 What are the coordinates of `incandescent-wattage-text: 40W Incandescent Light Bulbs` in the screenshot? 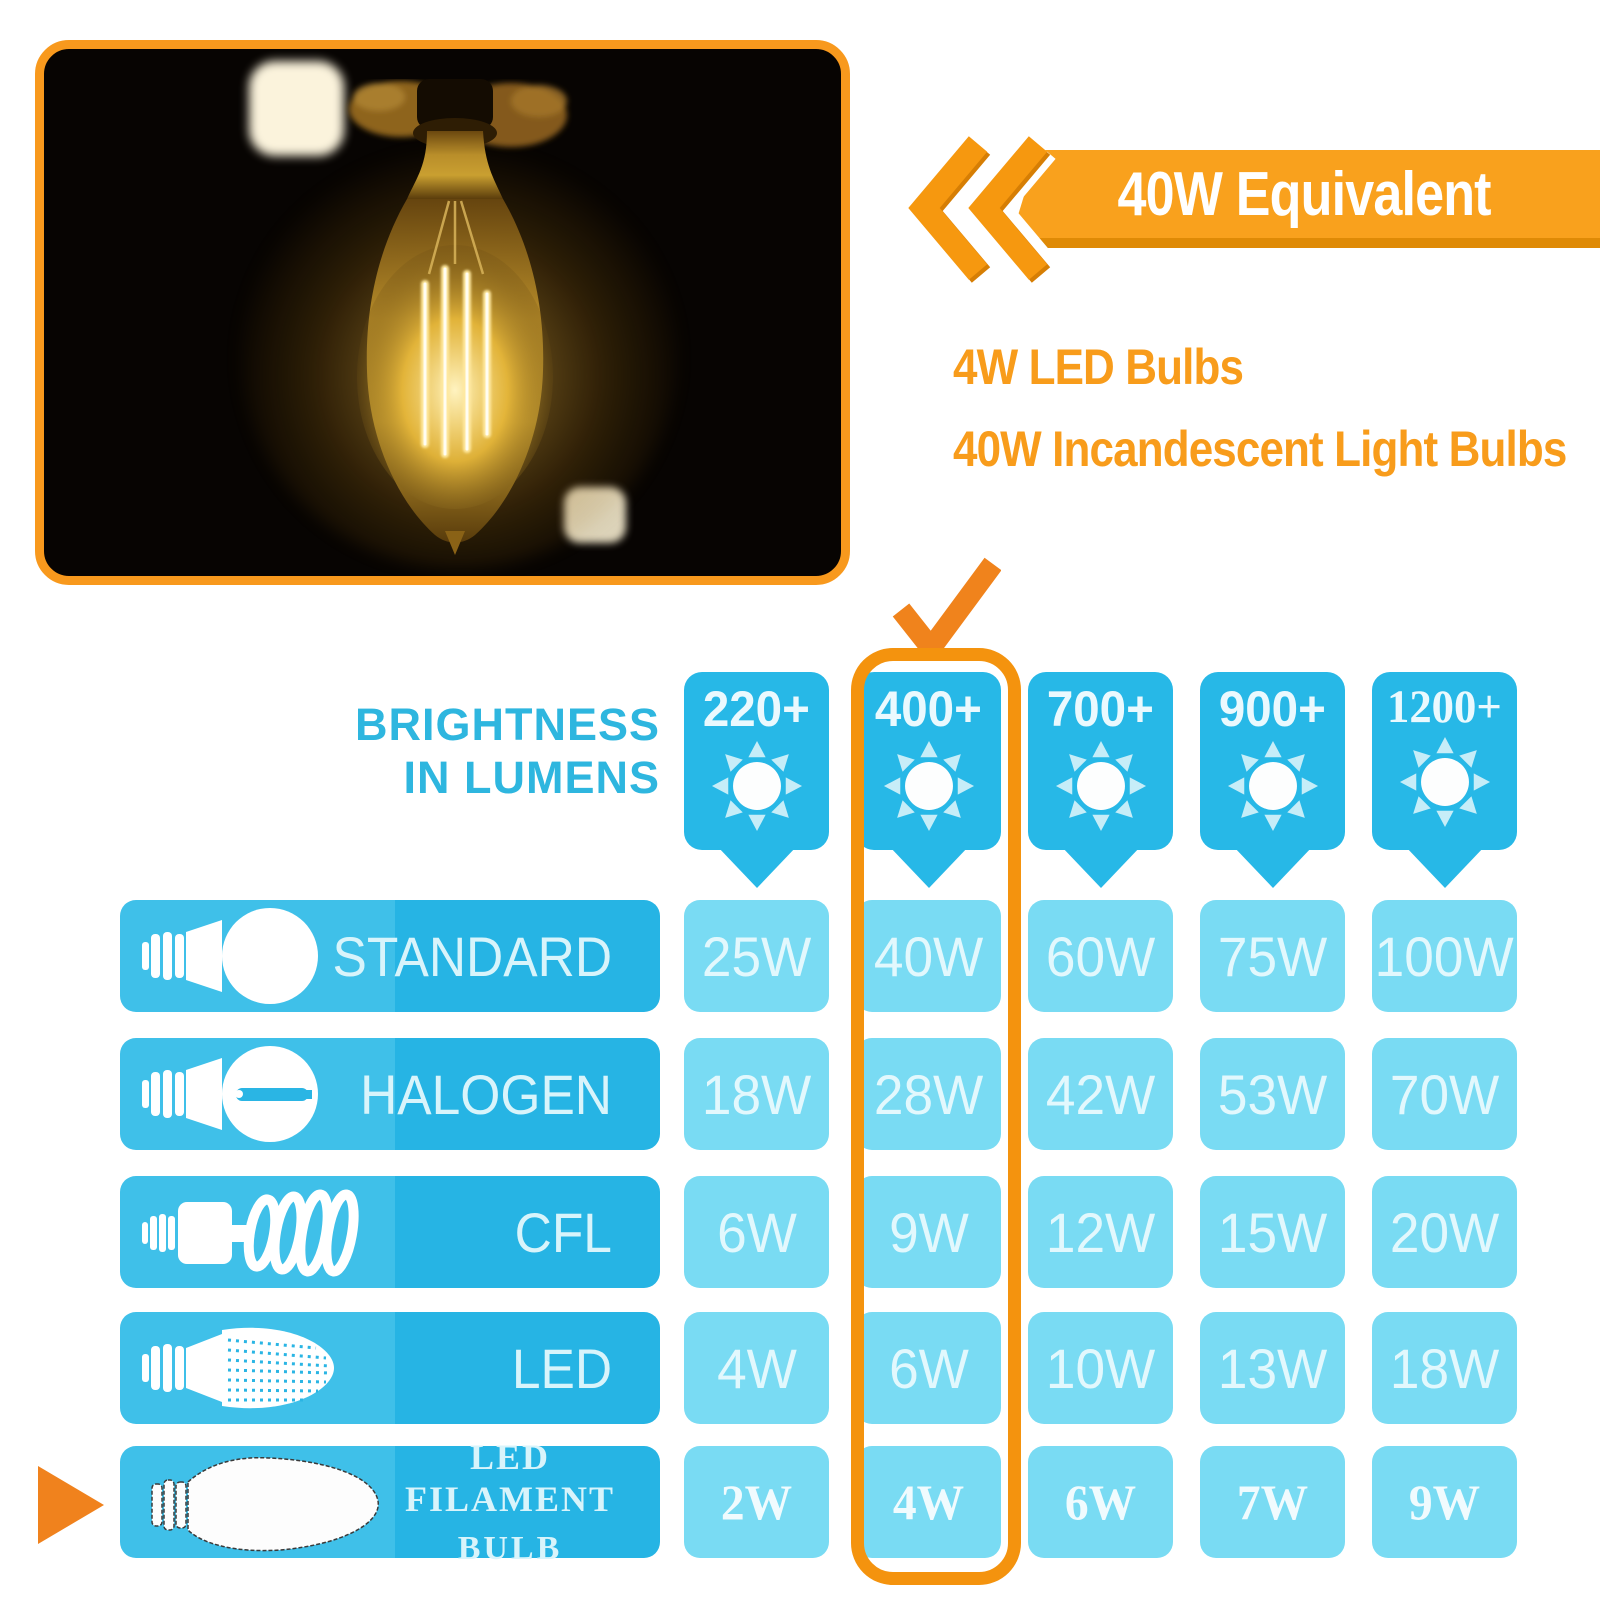 It's located at (1260, 449).